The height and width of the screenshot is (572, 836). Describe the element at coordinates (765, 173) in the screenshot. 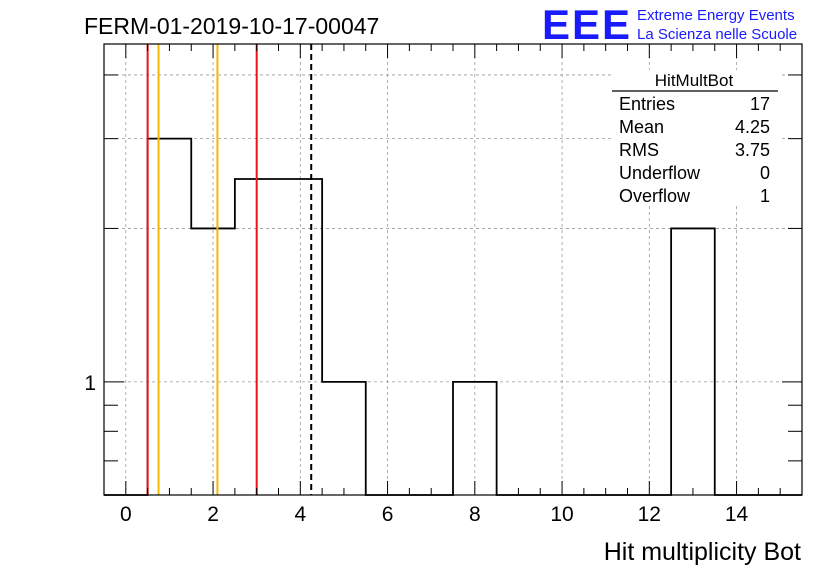

I see `stats-row-value: 0` at that location.